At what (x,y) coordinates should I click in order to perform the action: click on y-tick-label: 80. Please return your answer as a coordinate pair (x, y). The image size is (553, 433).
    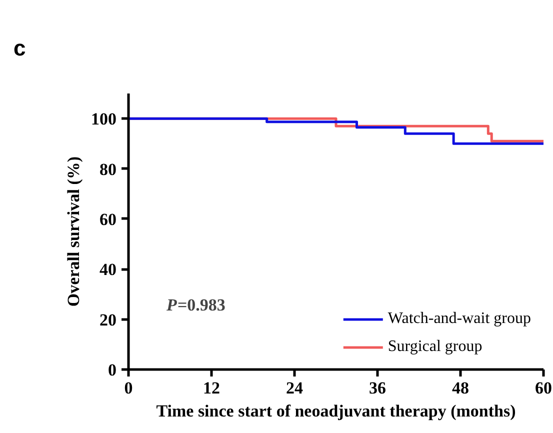
    Looking at the image, I should click on (108, 169).